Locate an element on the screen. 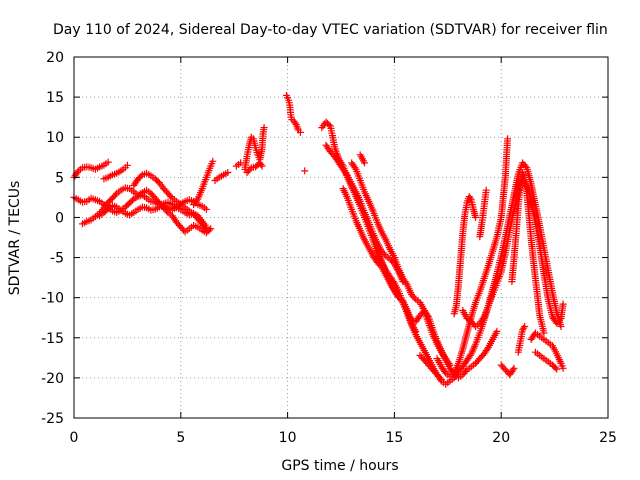  y-tick-label: 15 is located at coordinates (55, 98).